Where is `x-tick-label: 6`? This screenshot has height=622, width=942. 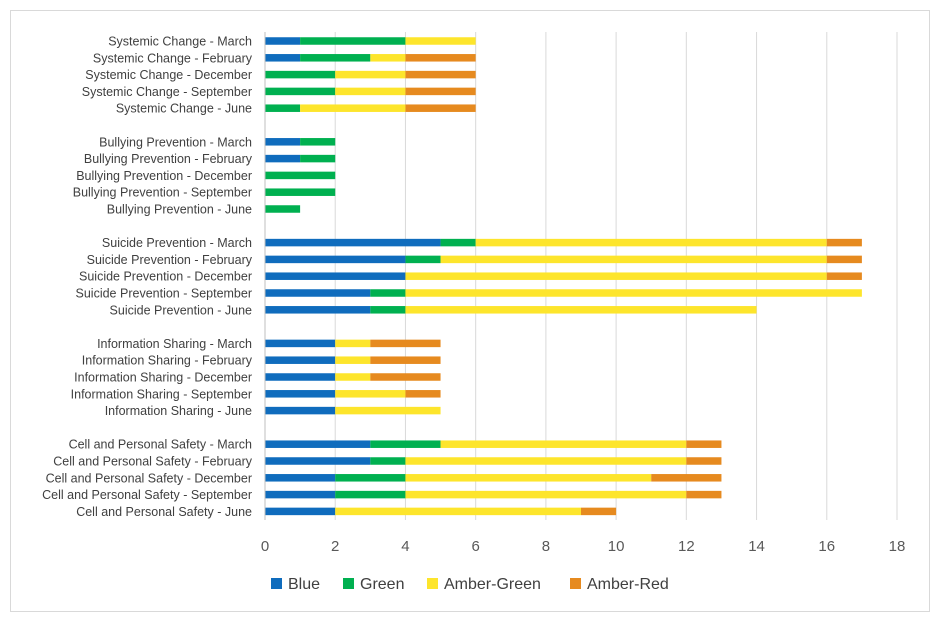 x-tick-label: 6 is located at coordinates (475, 546).